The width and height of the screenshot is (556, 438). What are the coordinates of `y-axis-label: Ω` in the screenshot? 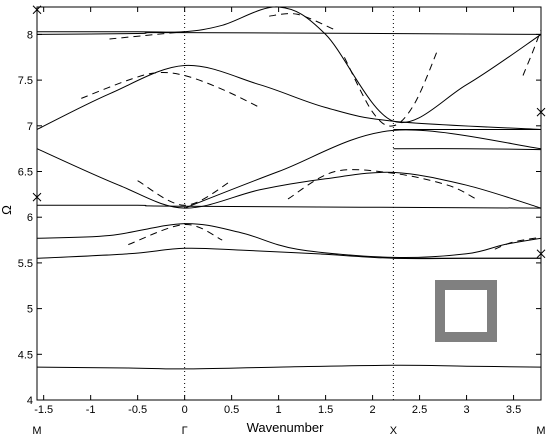 It's located at (7, 210).